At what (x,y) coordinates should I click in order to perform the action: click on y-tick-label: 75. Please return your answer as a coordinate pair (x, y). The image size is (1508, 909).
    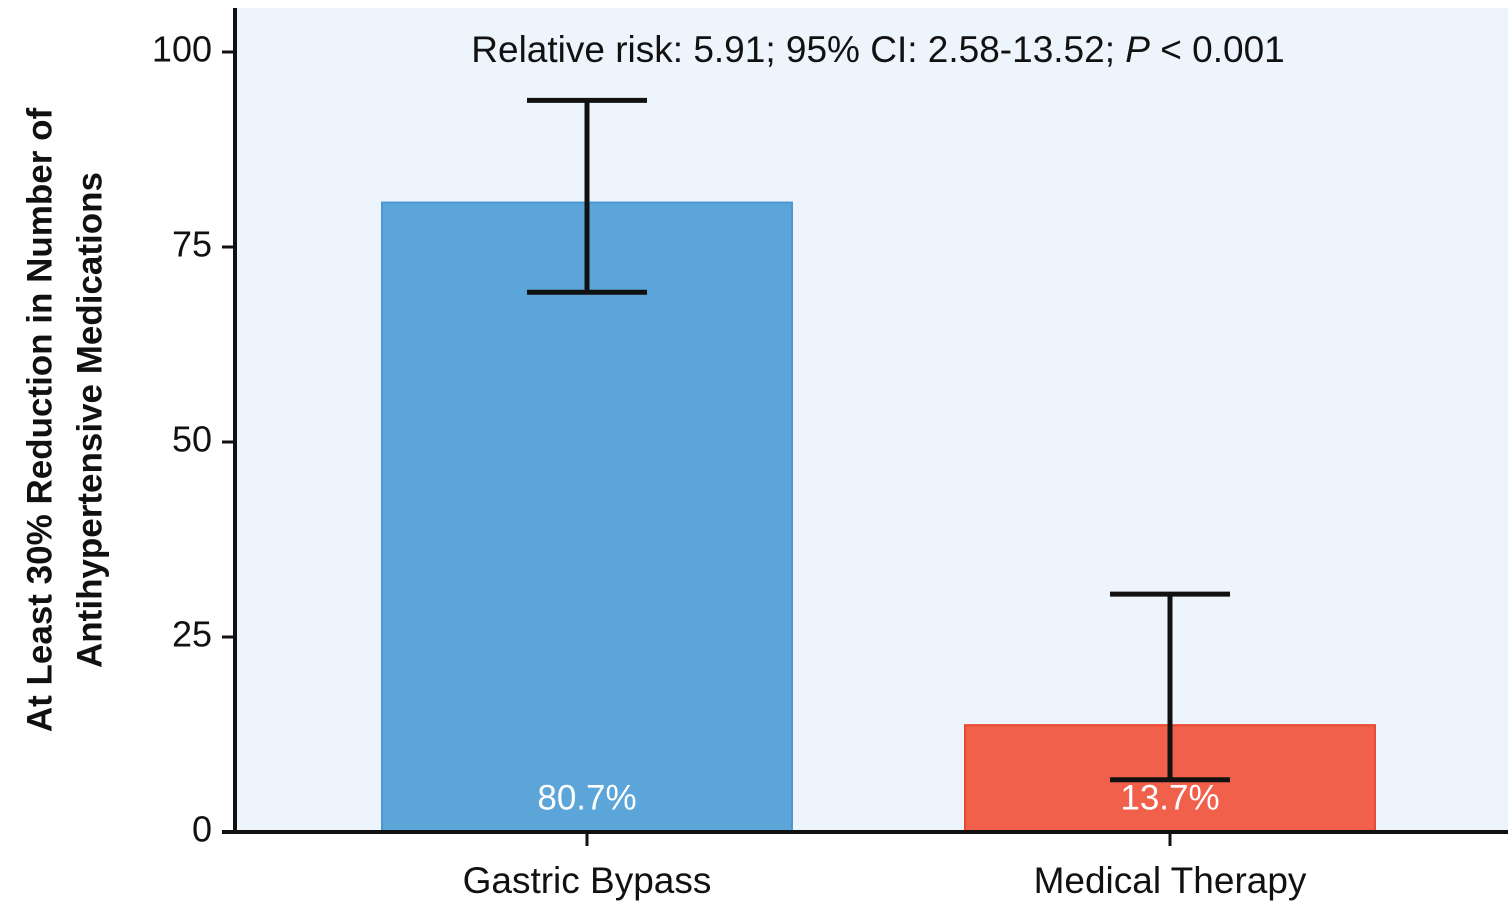
    Looking at the image, I should click on (192, 244).